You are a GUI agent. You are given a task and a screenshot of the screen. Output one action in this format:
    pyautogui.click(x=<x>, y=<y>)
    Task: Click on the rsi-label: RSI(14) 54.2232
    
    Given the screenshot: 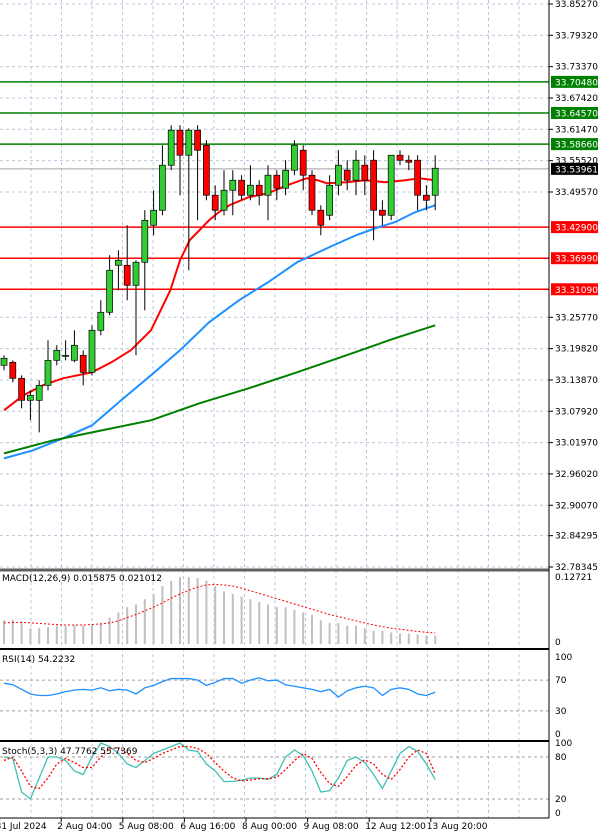 What is the action you would take?
    pyautogui.click(x=38, y=660)
    